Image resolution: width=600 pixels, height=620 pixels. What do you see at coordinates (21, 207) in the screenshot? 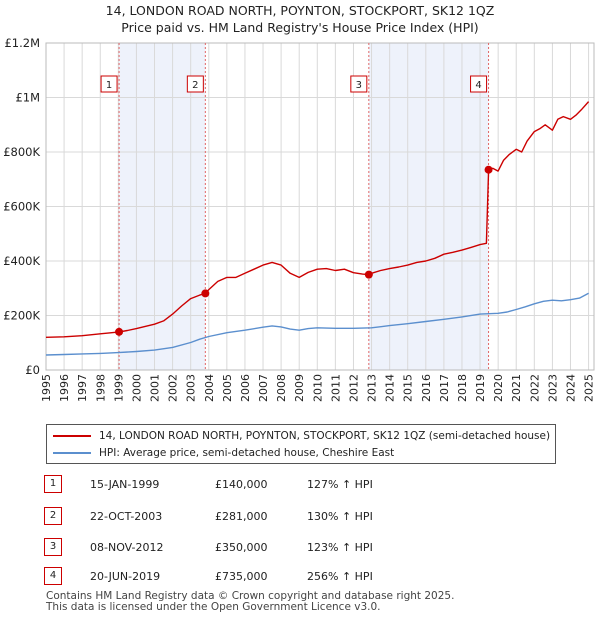
I see `y-tick-label: £600K` at bounding box center [21, 207].